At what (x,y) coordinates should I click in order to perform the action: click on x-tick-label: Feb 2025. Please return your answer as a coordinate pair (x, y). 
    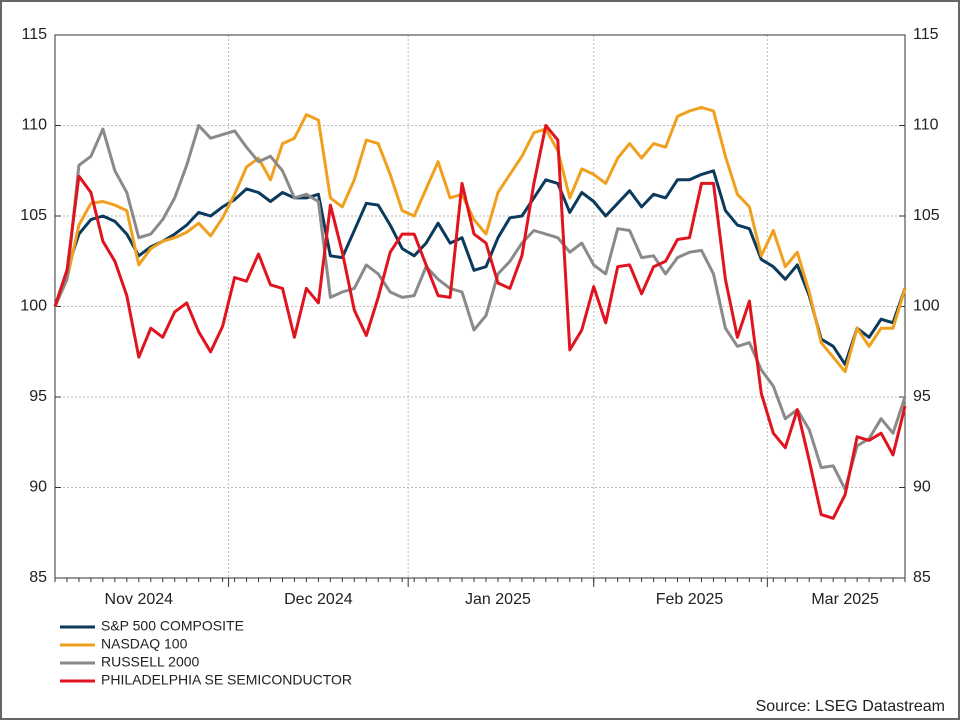
    Looking at the image, I should click on (690, 599).